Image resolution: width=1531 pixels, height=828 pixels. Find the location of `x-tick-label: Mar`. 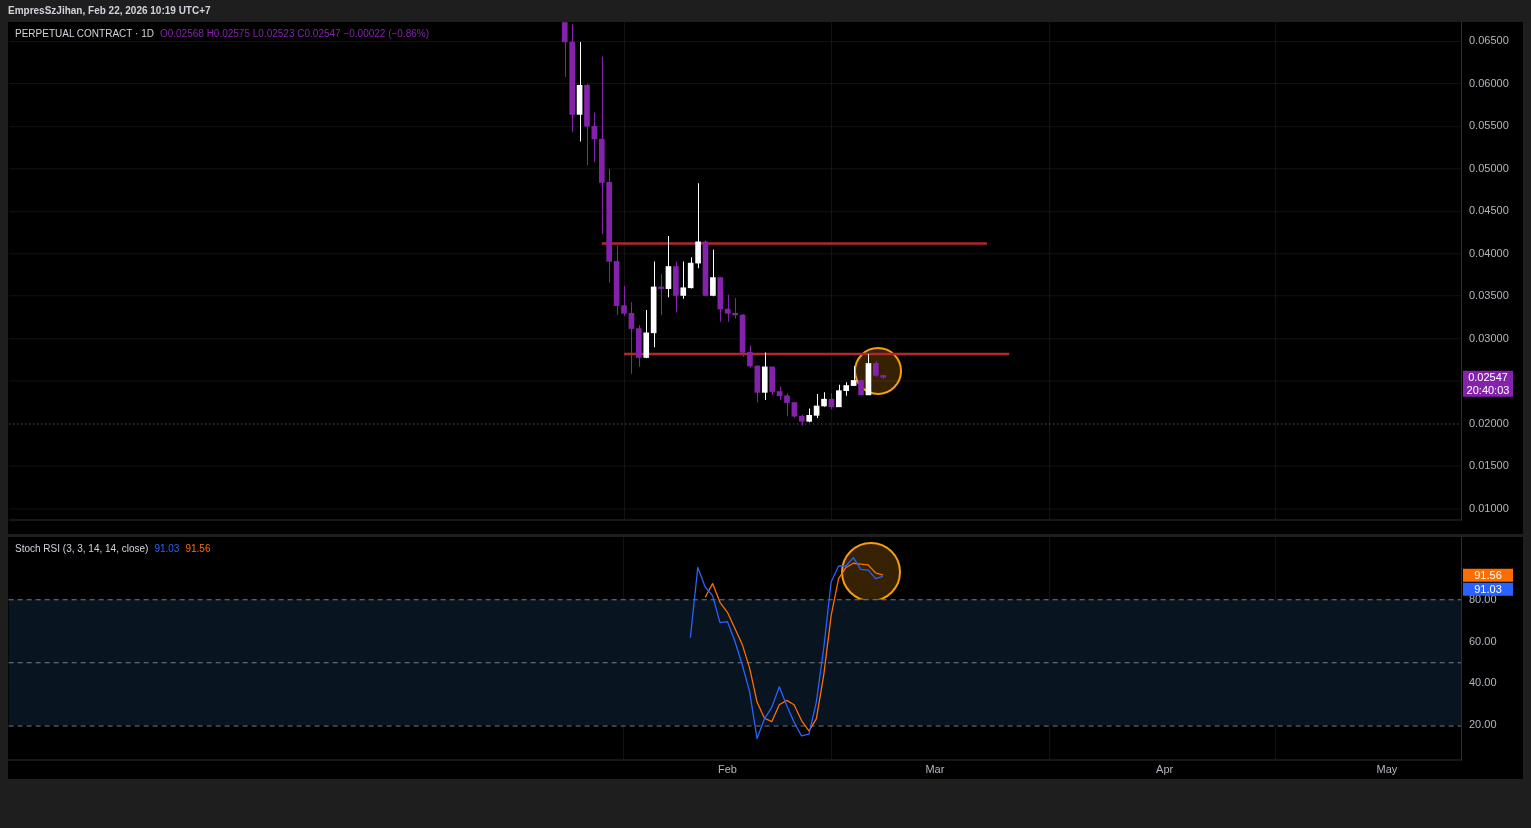

x-tick-label: Mar is located at coordinates (935, 769).